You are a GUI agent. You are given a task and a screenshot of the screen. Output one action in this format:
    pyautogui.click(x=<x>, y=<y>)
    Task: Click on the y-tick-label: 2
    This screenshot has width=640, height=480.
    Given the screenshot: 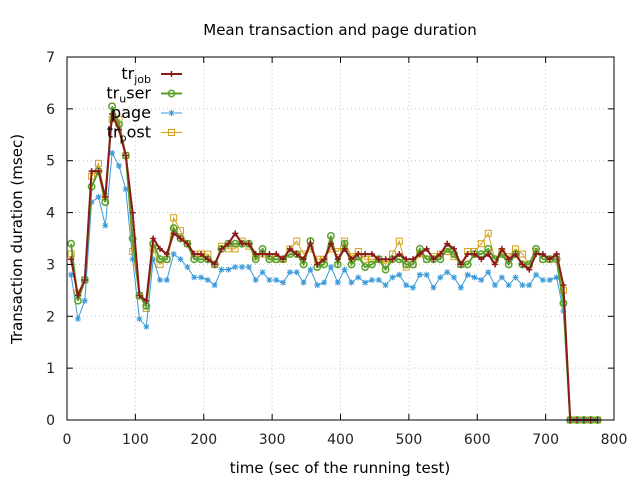 What is the action you would take?
    pyautogui.click(x=50, y=317)
    